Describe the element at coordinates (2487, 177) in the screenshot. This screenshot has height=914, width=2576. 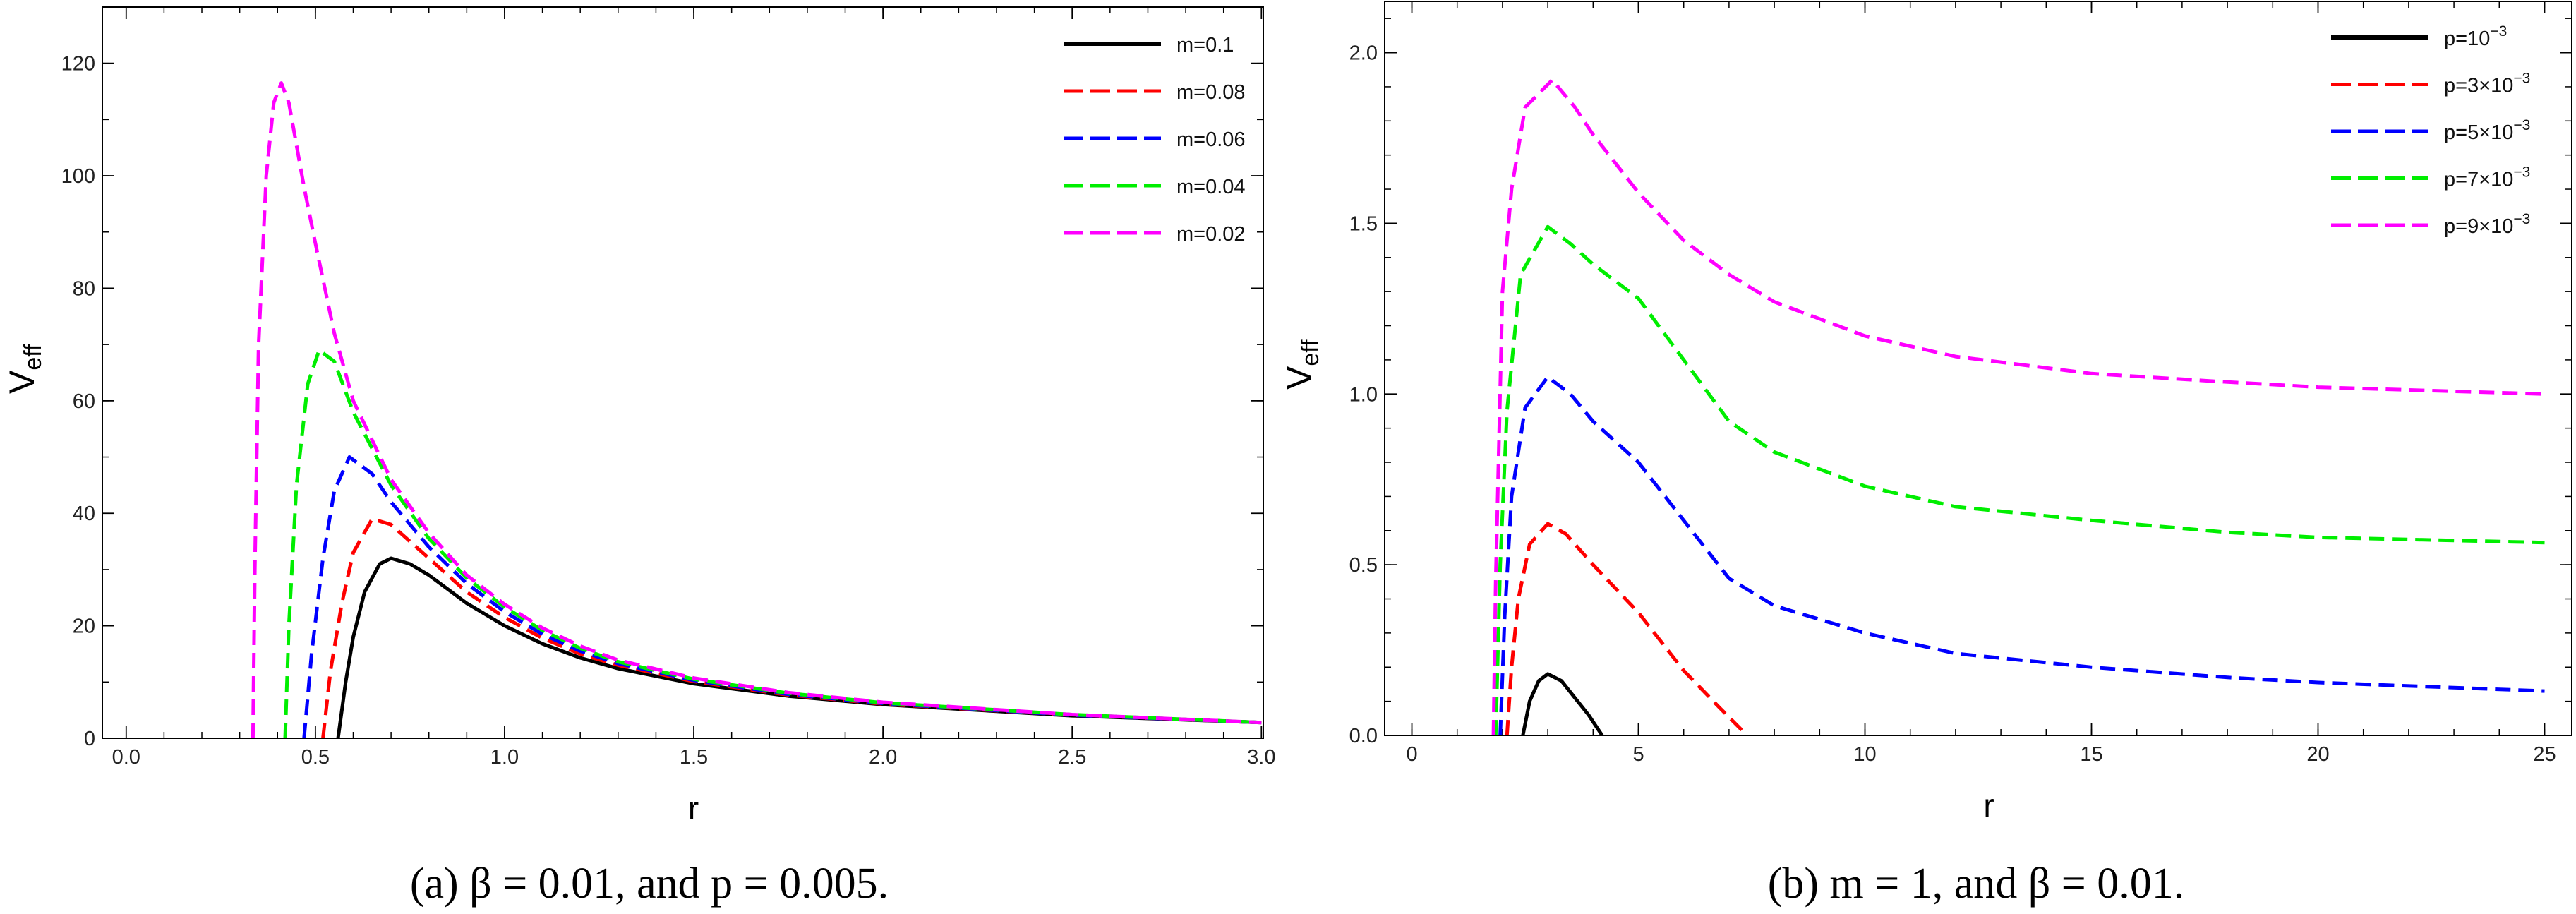
I see `legend-label: p=7×10−3` at that location.